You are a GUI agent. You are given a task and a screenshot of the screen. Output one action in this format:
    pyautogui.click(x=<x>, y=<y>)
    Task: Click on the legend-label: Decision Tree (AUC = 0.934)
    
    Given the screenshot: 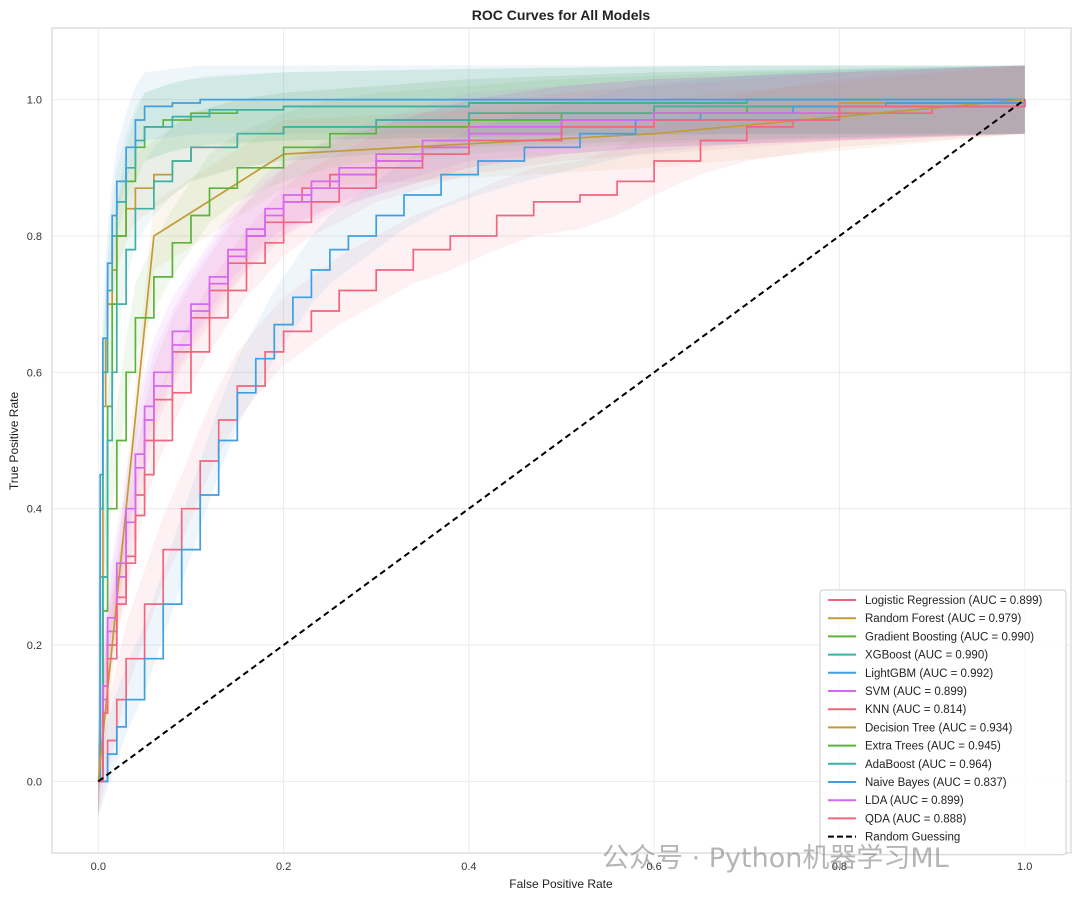 What is the action you would take?
    pyautogui.click(x=938, y=728)
    